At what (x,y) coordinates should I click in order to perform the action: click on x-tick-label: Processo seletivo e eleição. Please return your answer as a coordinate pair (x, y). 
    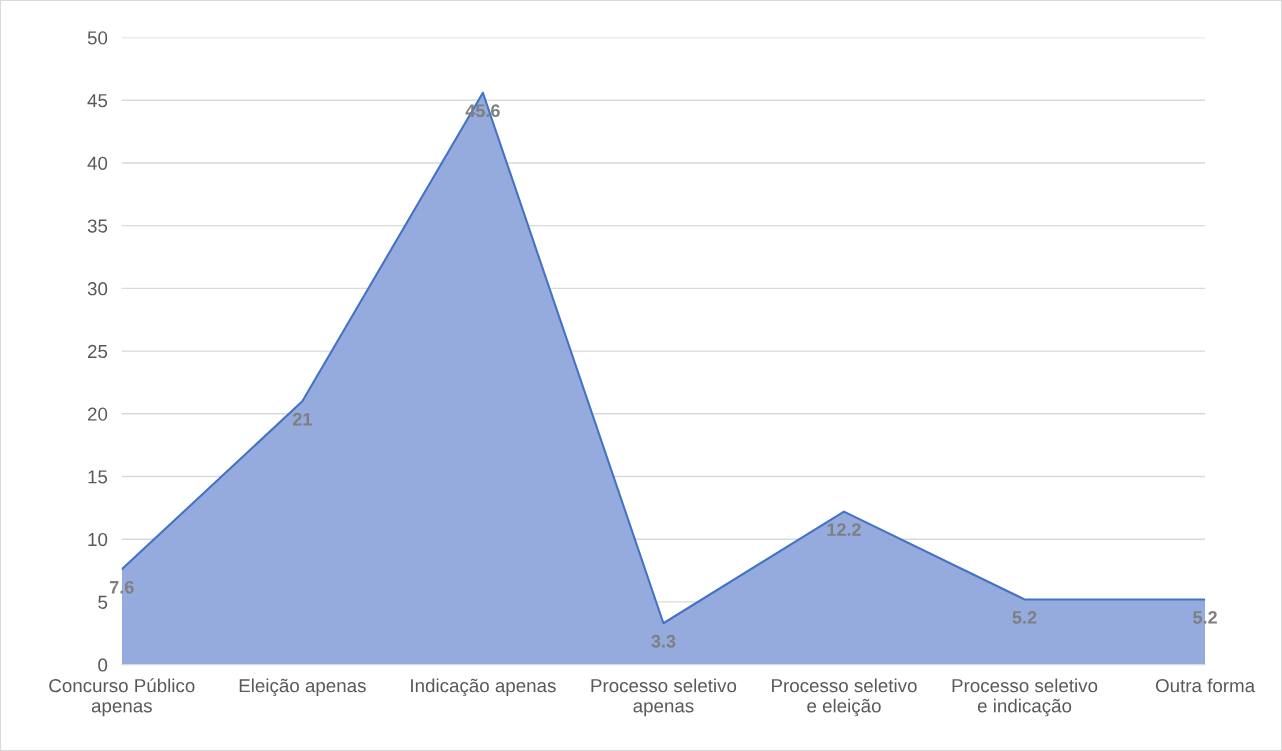
    Looking at the image, I should click on (844, 697).